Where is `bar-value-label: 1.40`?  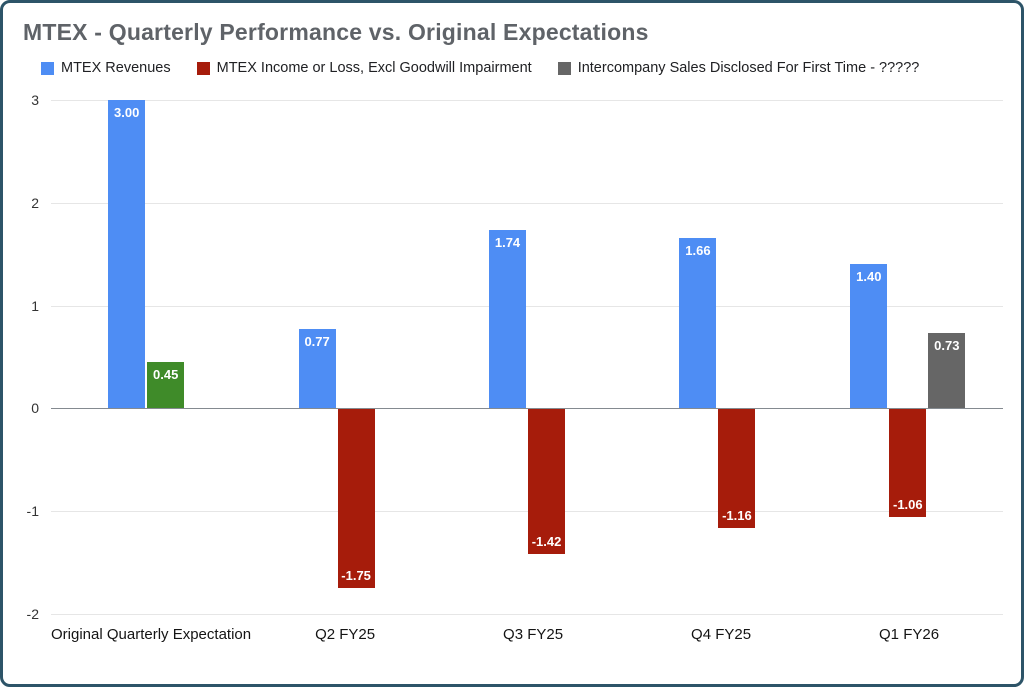
bar-value-label: 1.40 is located at coordinates (869, 277).